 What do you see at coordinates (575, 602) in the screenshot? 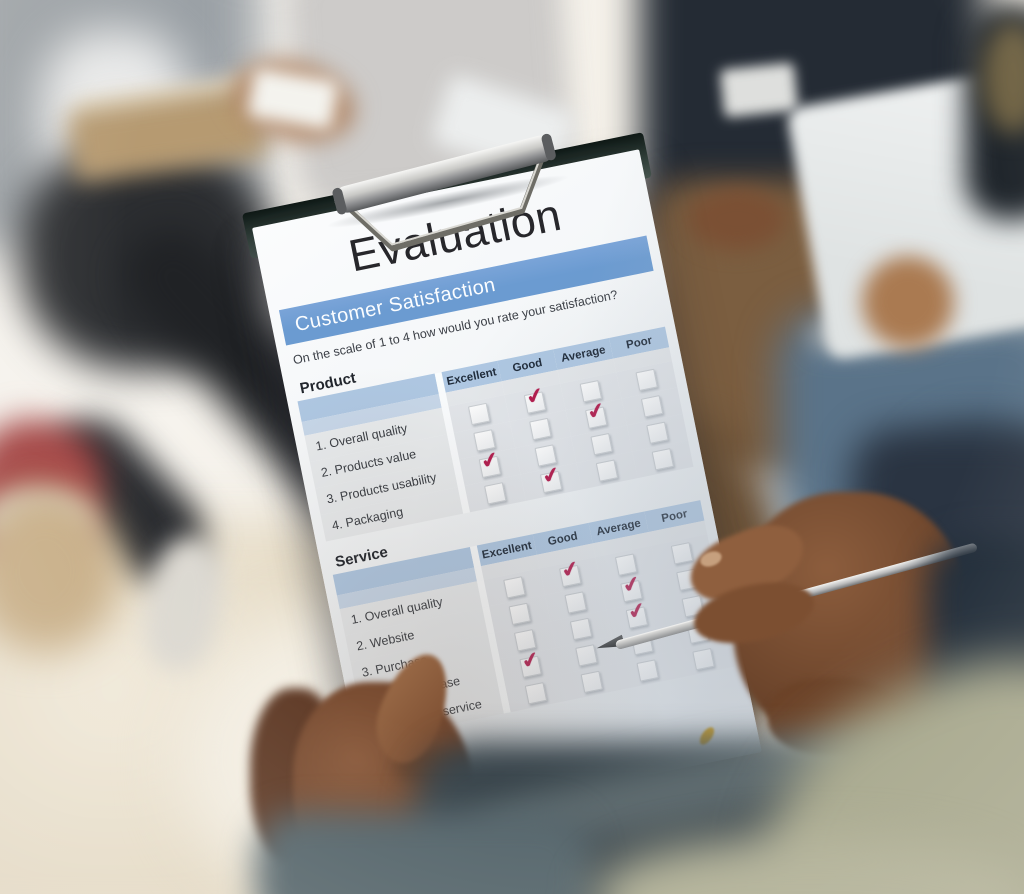
I see `checkbox-service-2-good` at bounding box center [575, 602].